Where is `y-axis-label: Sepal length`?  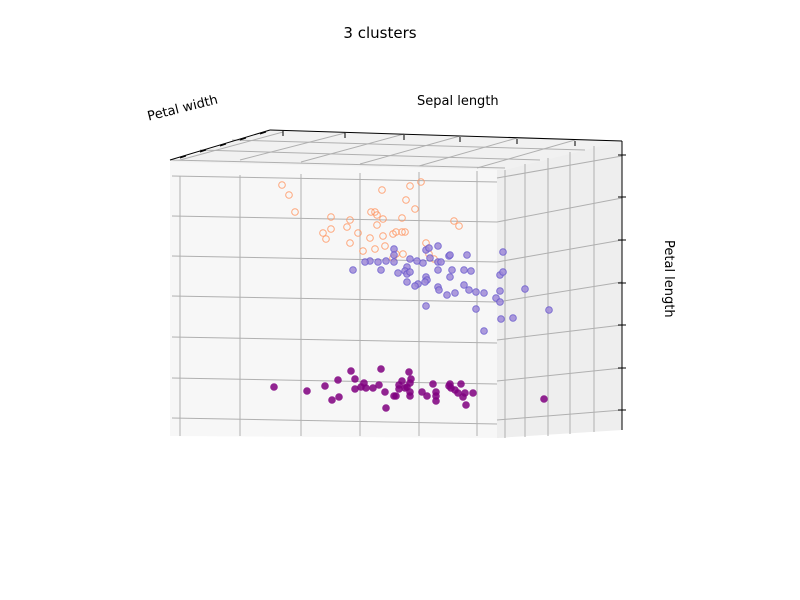 y-axis-label: Sepal length is located at coordinates (458, 101).